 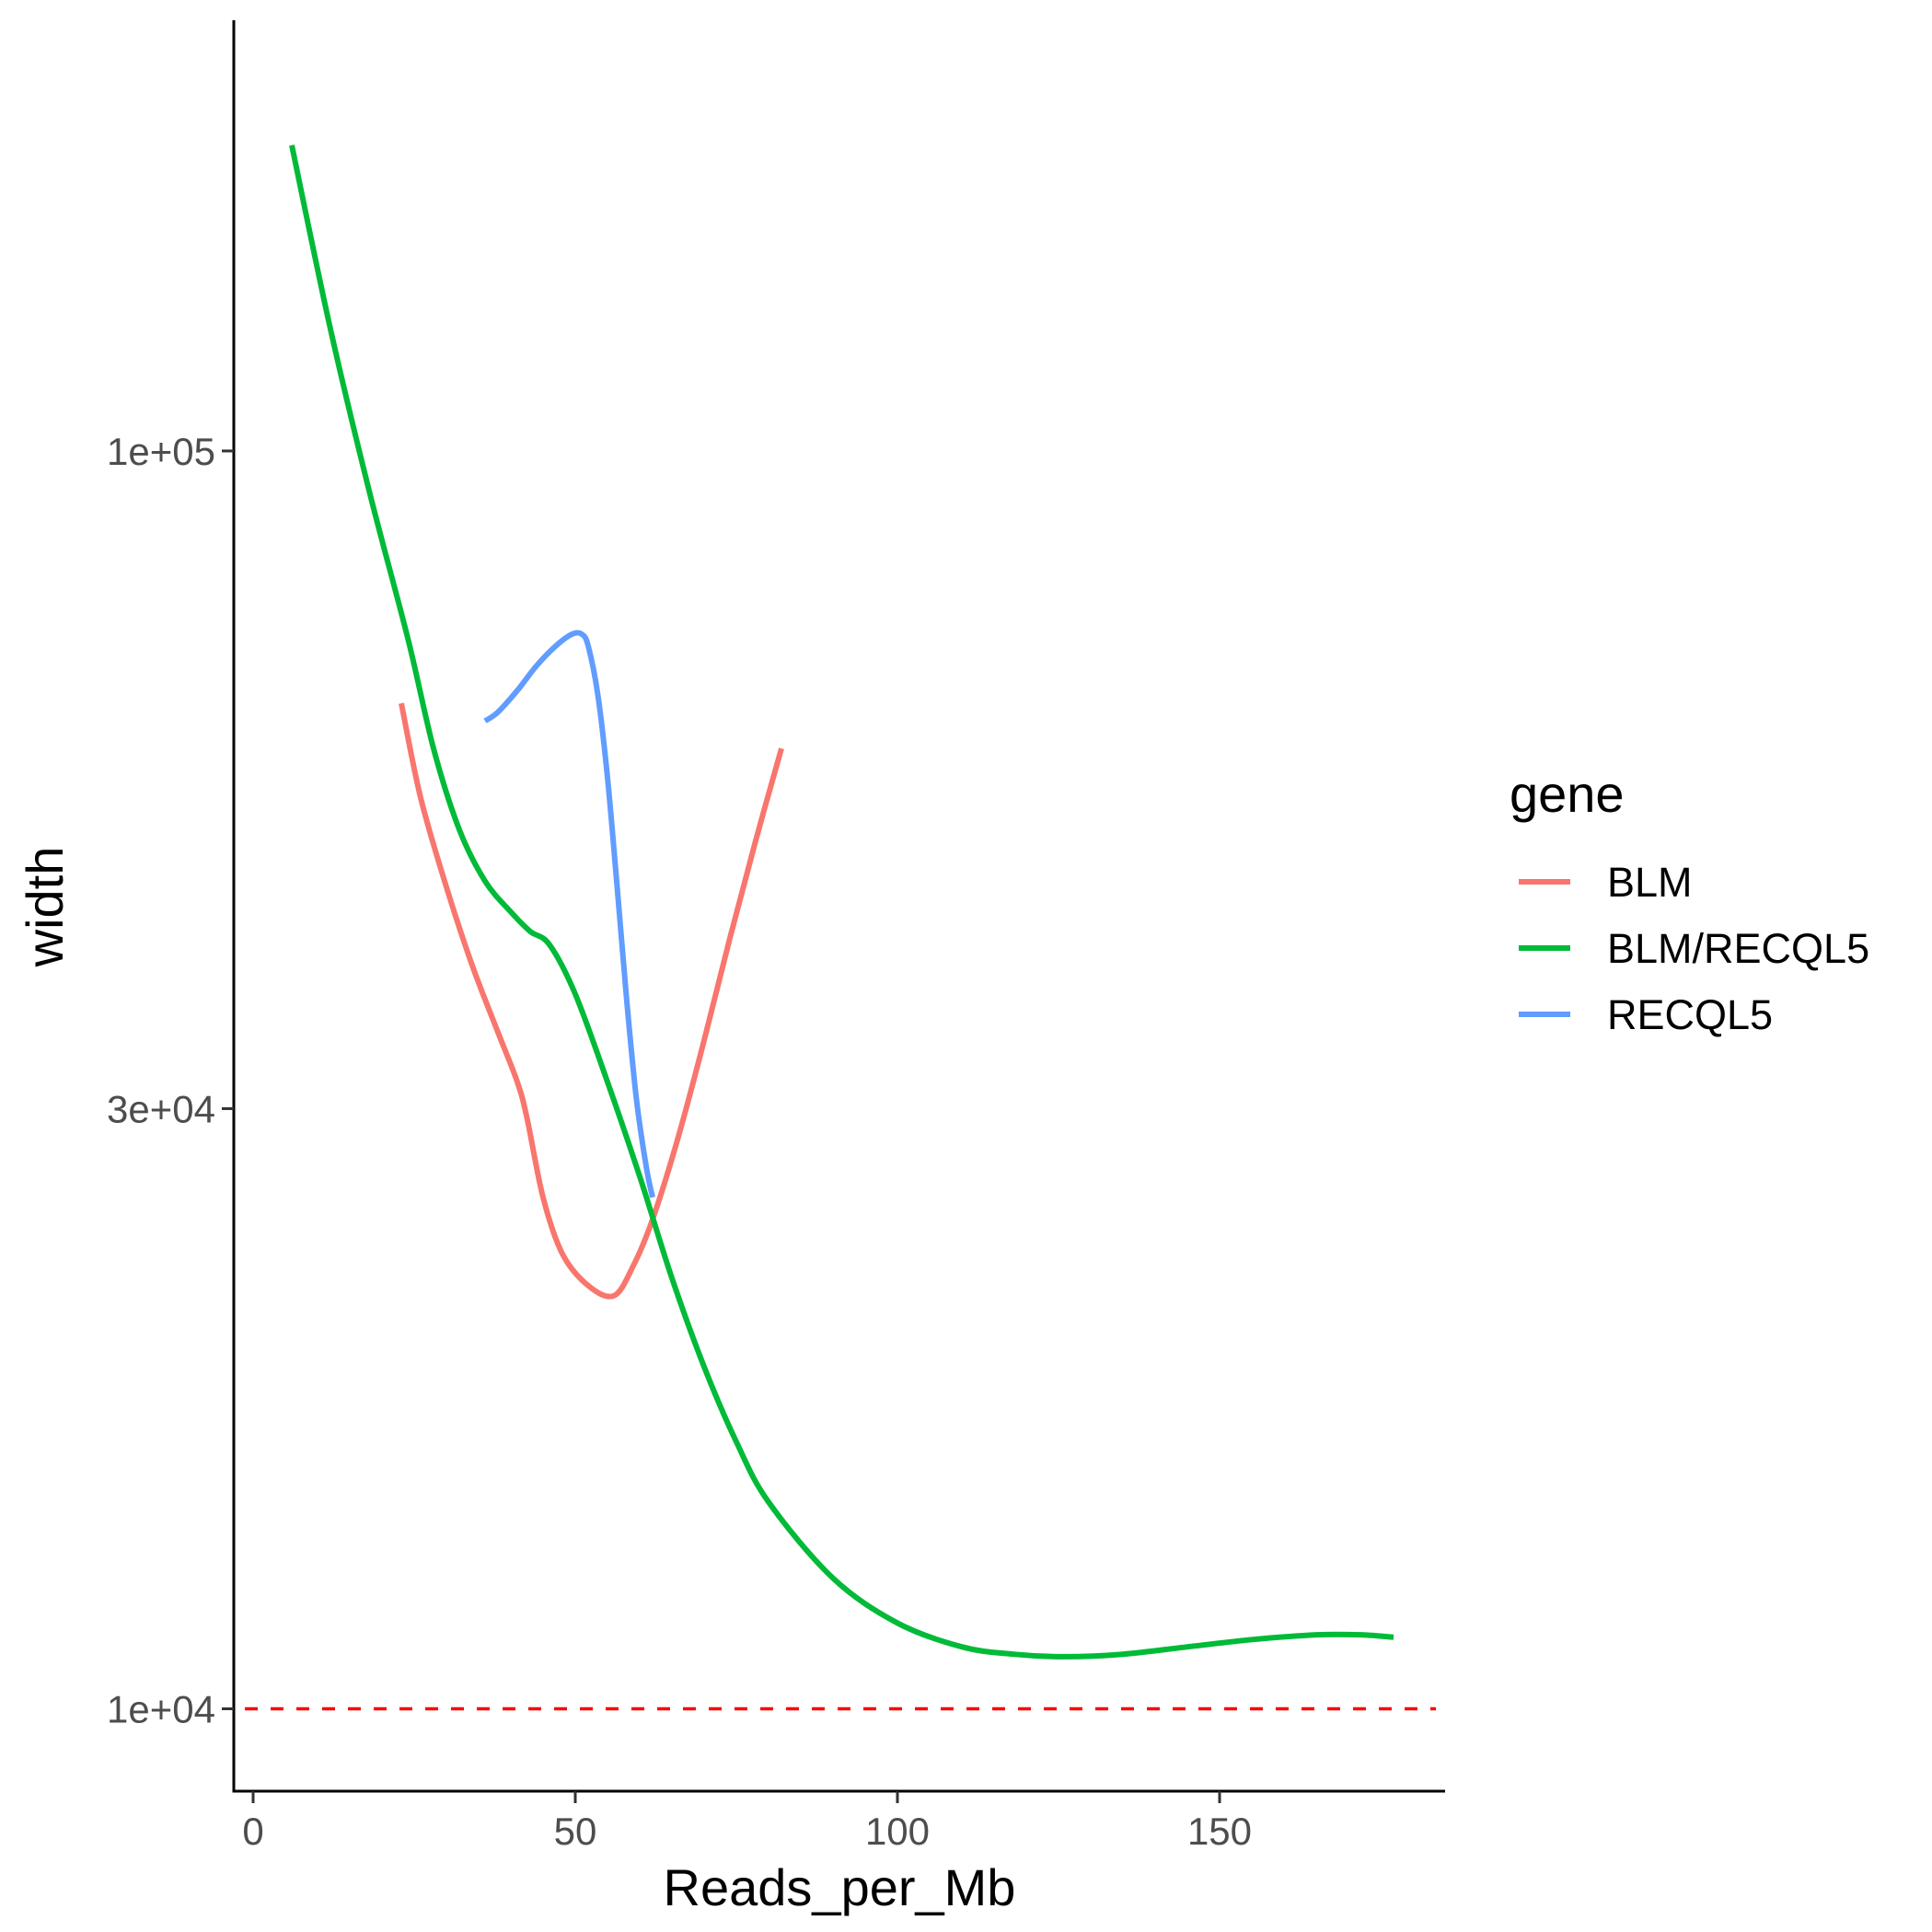 What do you see at coordinates (569, 914) in the screenshot?
I see `series-line-recql5` at bounding box center [569, 914].